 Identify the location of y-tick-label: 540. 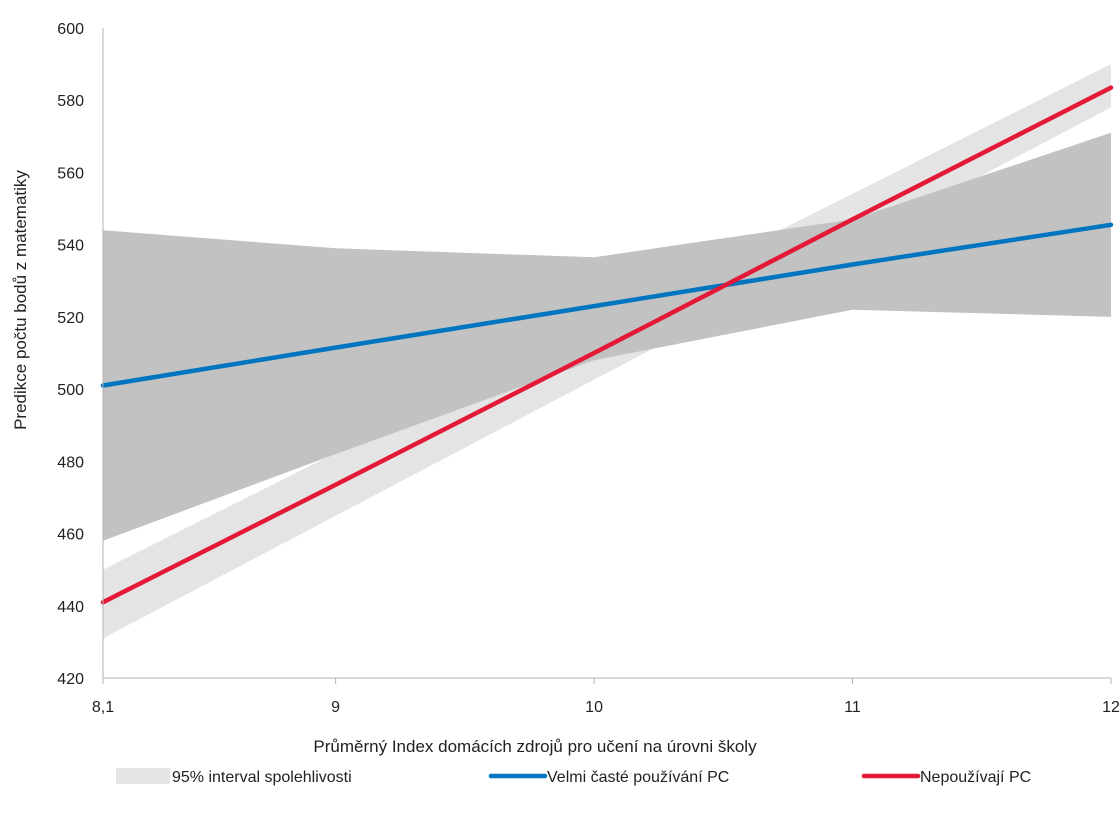
(70, 246).